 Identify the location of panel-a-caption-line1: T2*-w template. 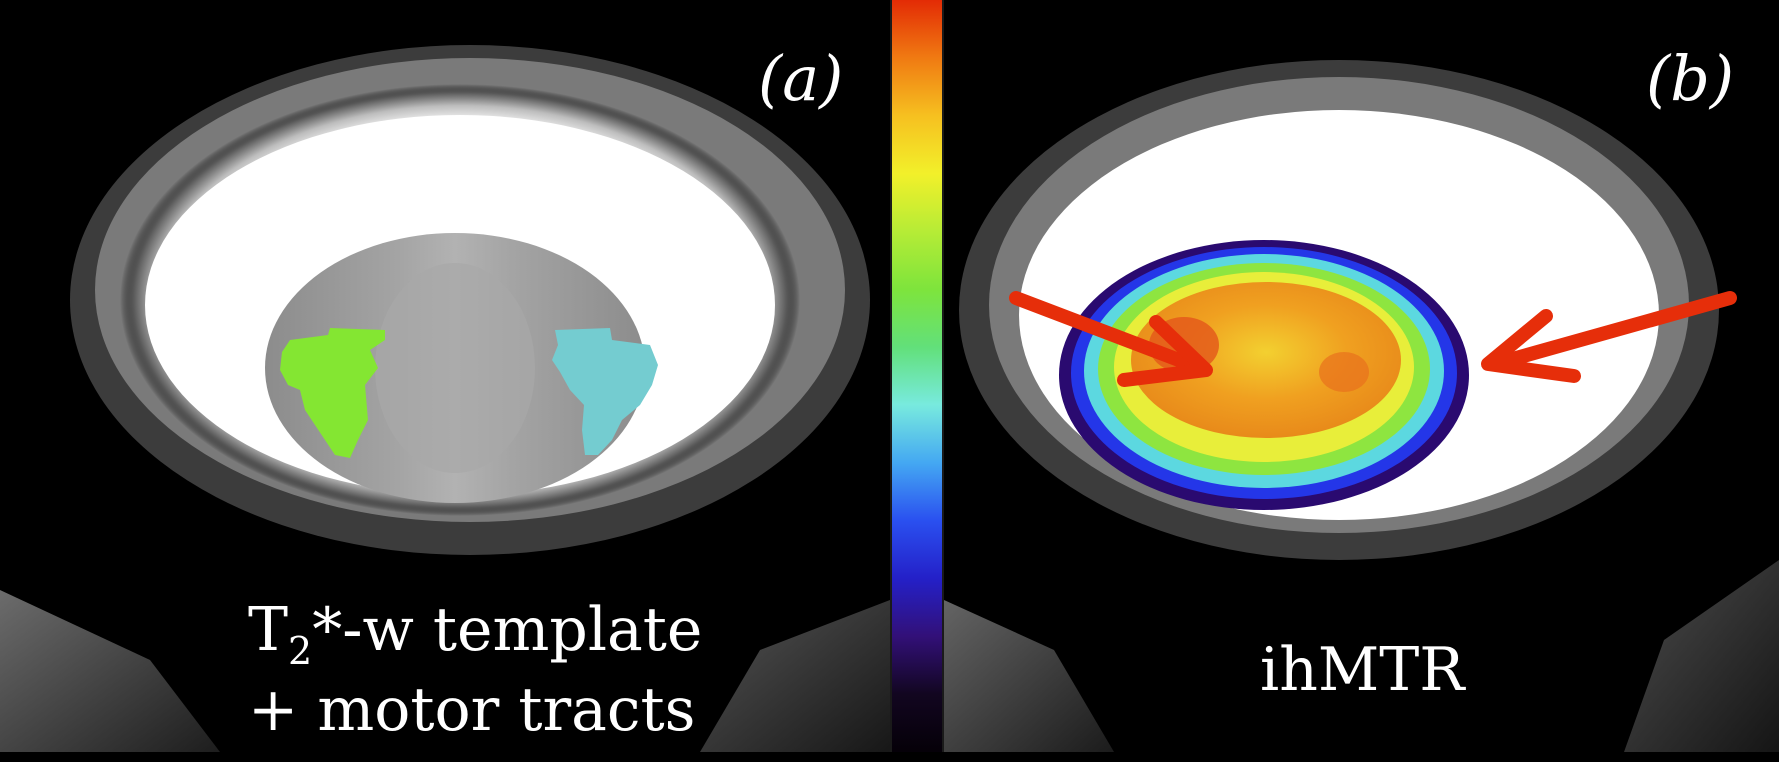
(475, 635).